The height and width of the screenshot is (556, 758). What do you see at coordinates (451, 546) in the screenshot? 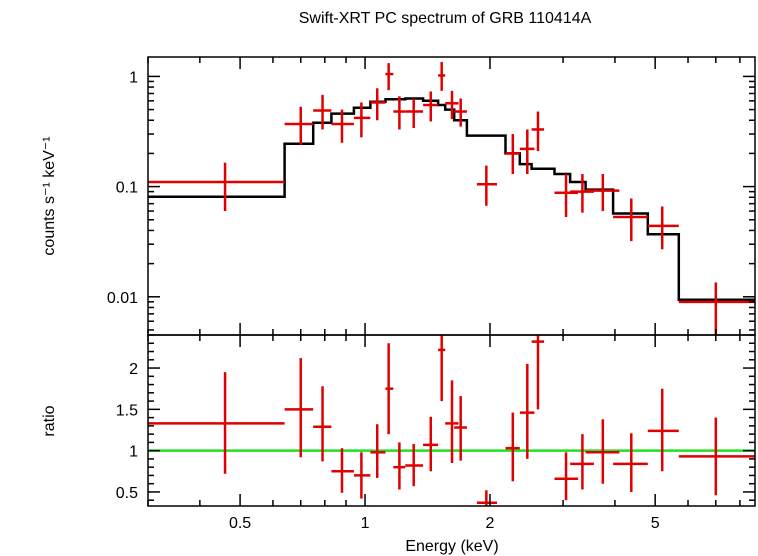
I see `x-axis-label: Energy (keV)` at bounding box center [451, 546].